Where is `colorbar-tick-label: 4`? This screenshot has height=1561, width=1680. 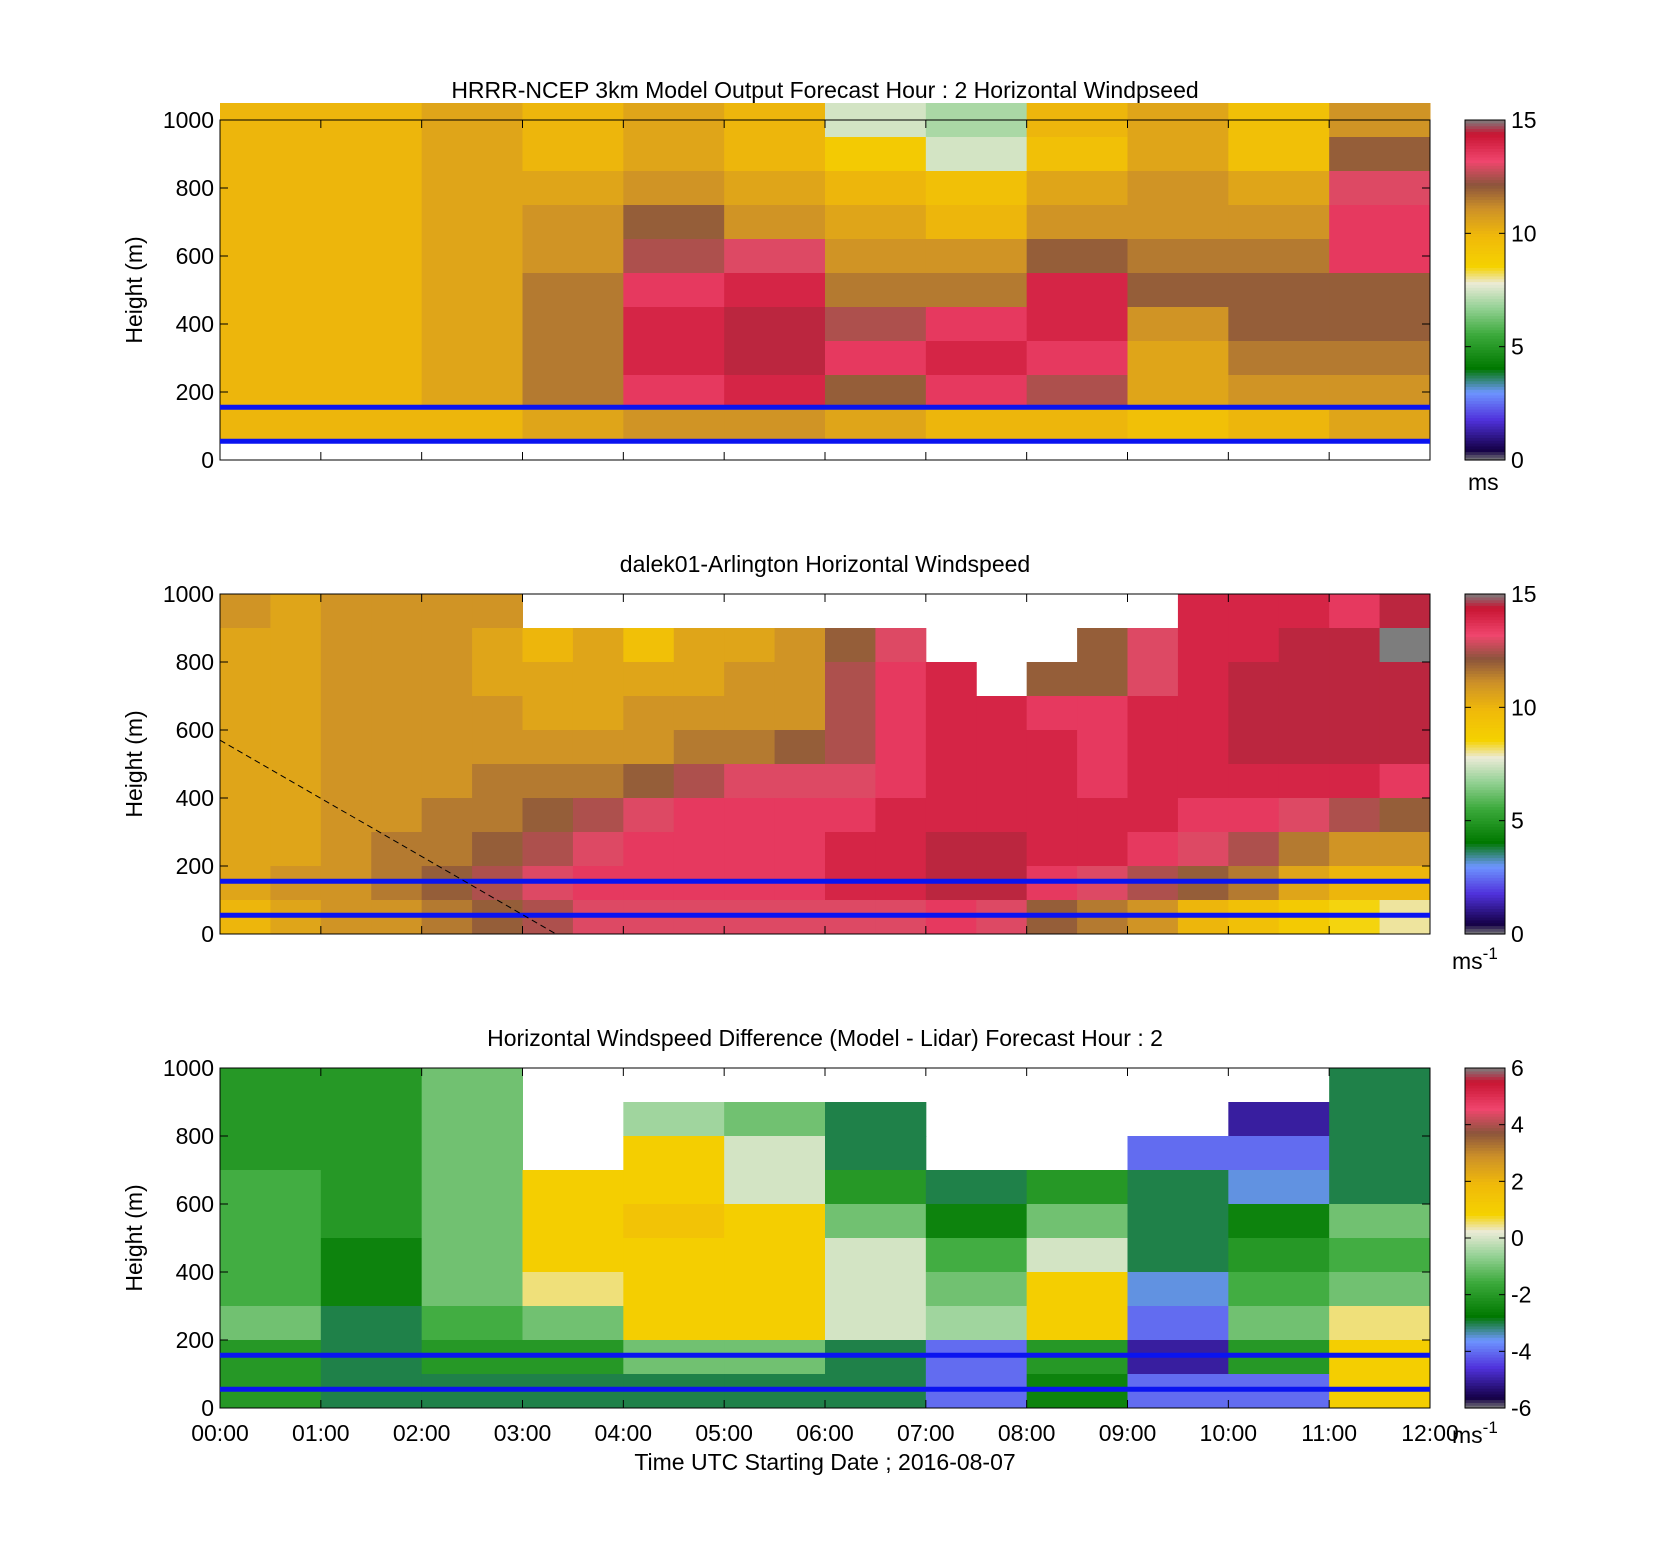
colorbar-tick-label: 4 is located at coordinates (1517, 1125).